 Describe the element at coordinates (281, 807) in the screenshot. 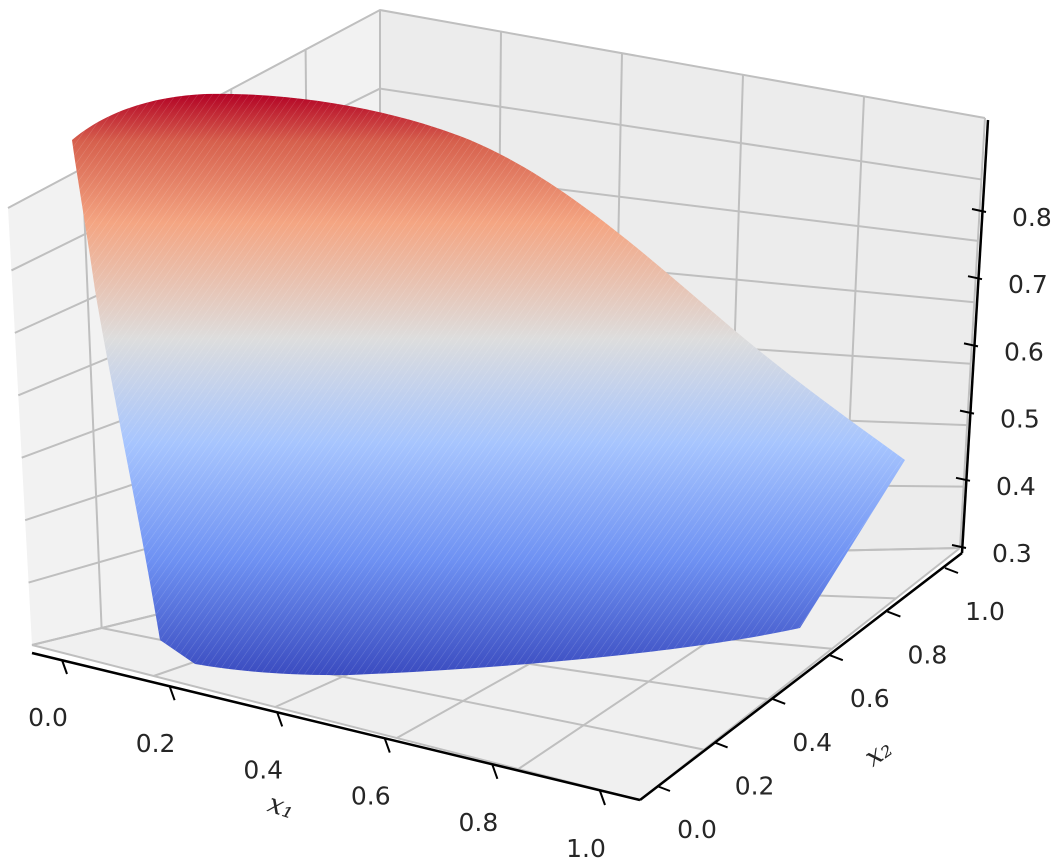

I see `x1-axis-label: x₁` at that location.